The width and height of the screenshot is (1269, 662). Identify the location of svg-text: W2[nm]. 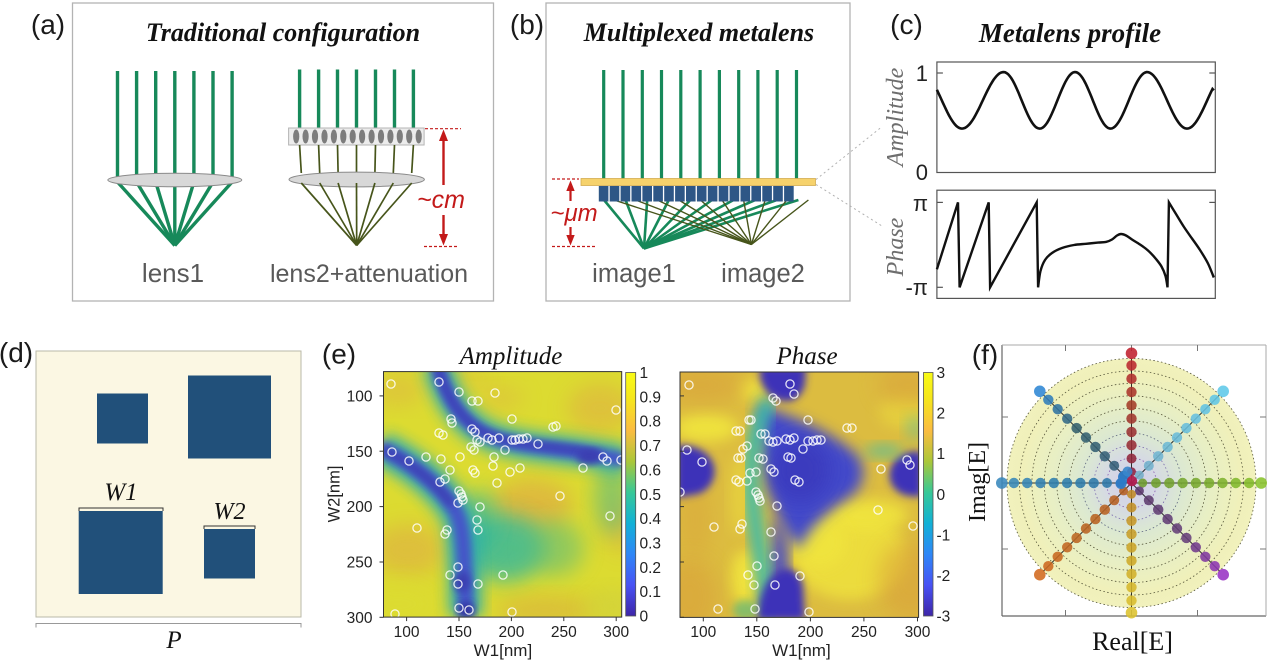
(335, 494).